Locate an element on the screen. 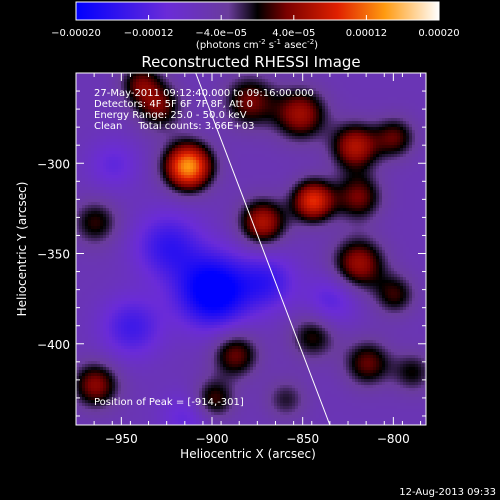 The width and height of the screenshot is (500, 500). colorbar-tick-label: −0.00020 is located at coordinates (76, 33).